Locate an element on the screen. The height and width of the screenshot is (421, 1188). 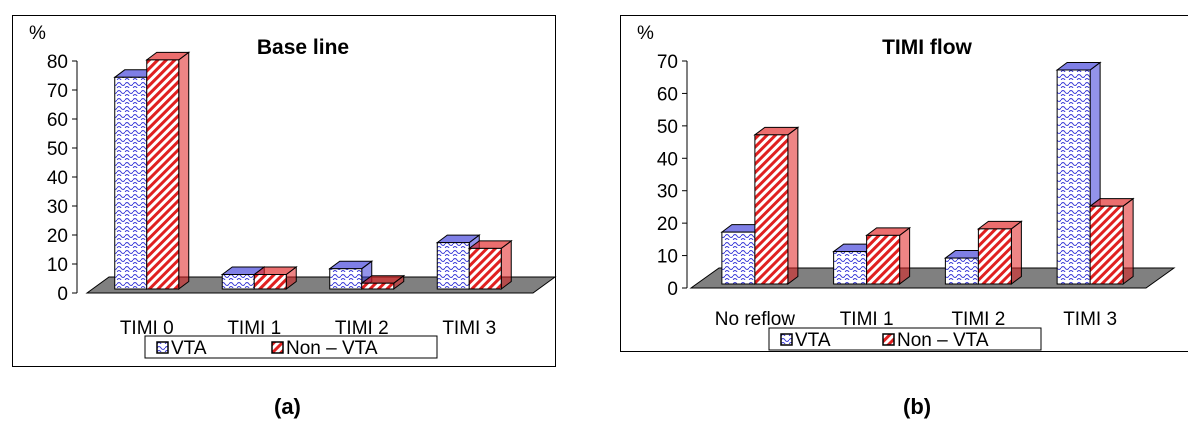
chart-title: Base line is located at coordinates (303, 47).